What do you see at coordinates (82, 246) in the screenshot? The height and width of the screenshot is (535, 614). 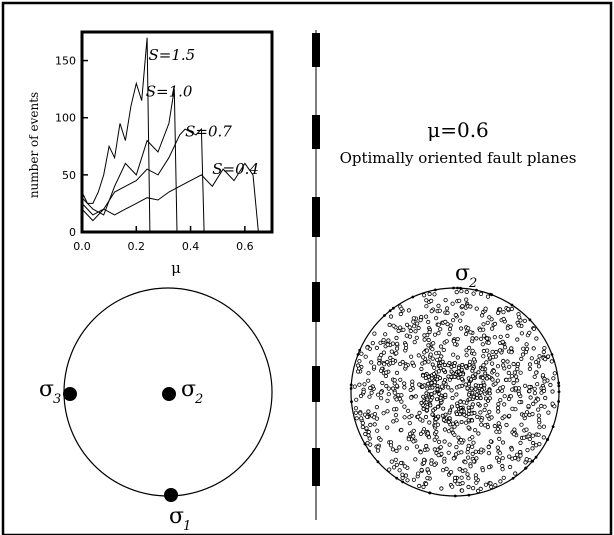 I see `x-tick-label: 0.0` at bounding box center [82, 246].